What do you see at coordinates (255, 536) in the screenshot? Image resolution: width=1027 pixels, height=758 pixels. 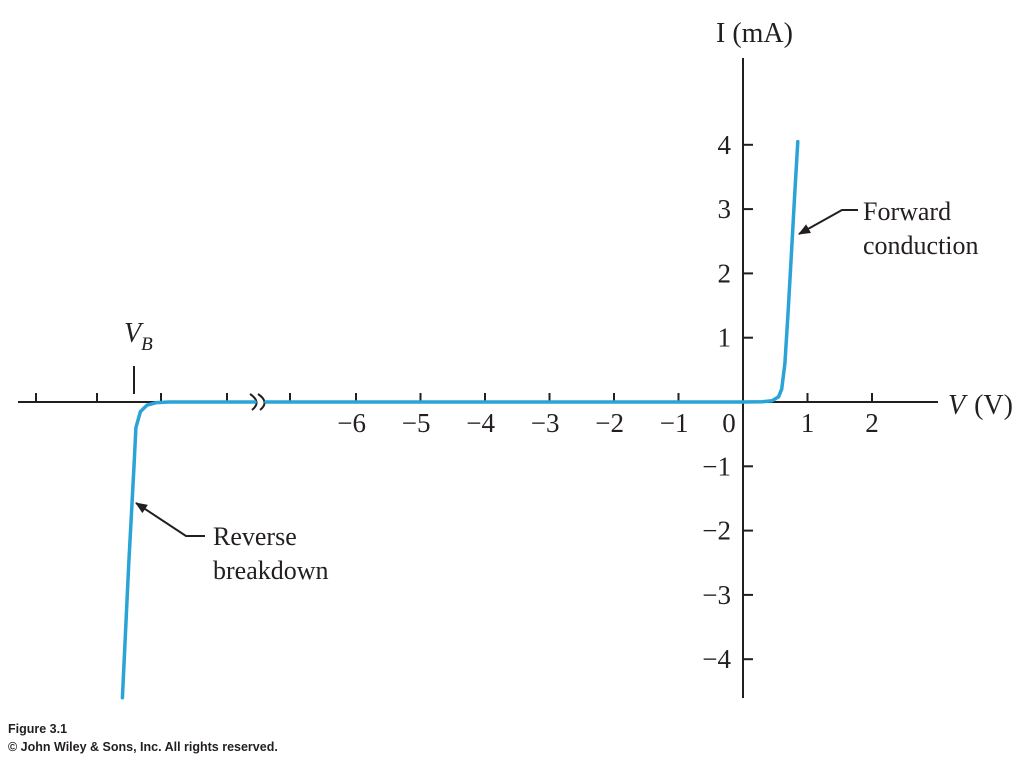 I see `reverse-annotation-line1: Reverse` at bounding box center [255, 536].